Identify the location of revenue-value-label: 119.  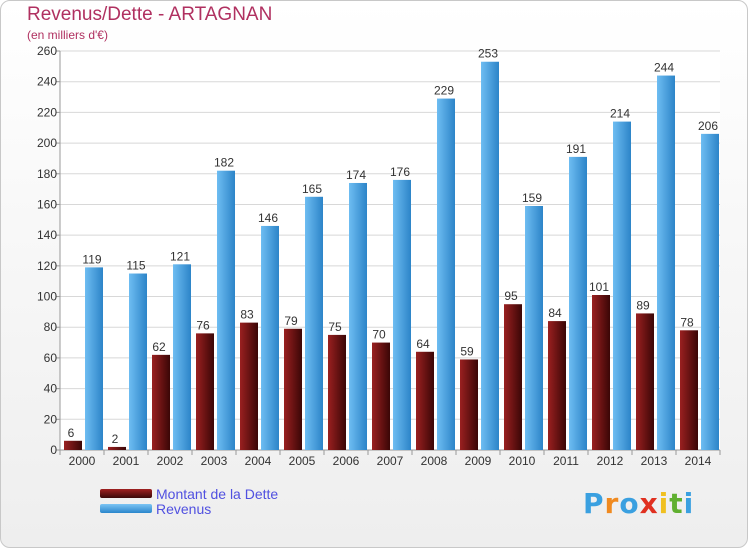
(91, 259).